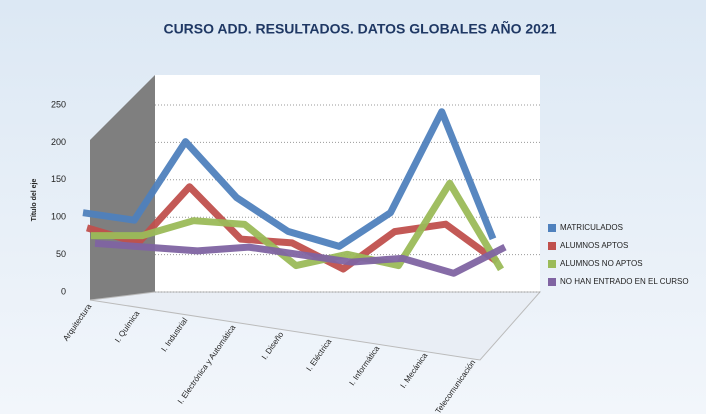 The width and height of the screenshot is (706, 414). Describe the element at coordinates (34, 200) in the screenshot. I see `y-axis-label: Título del eje` at that location.